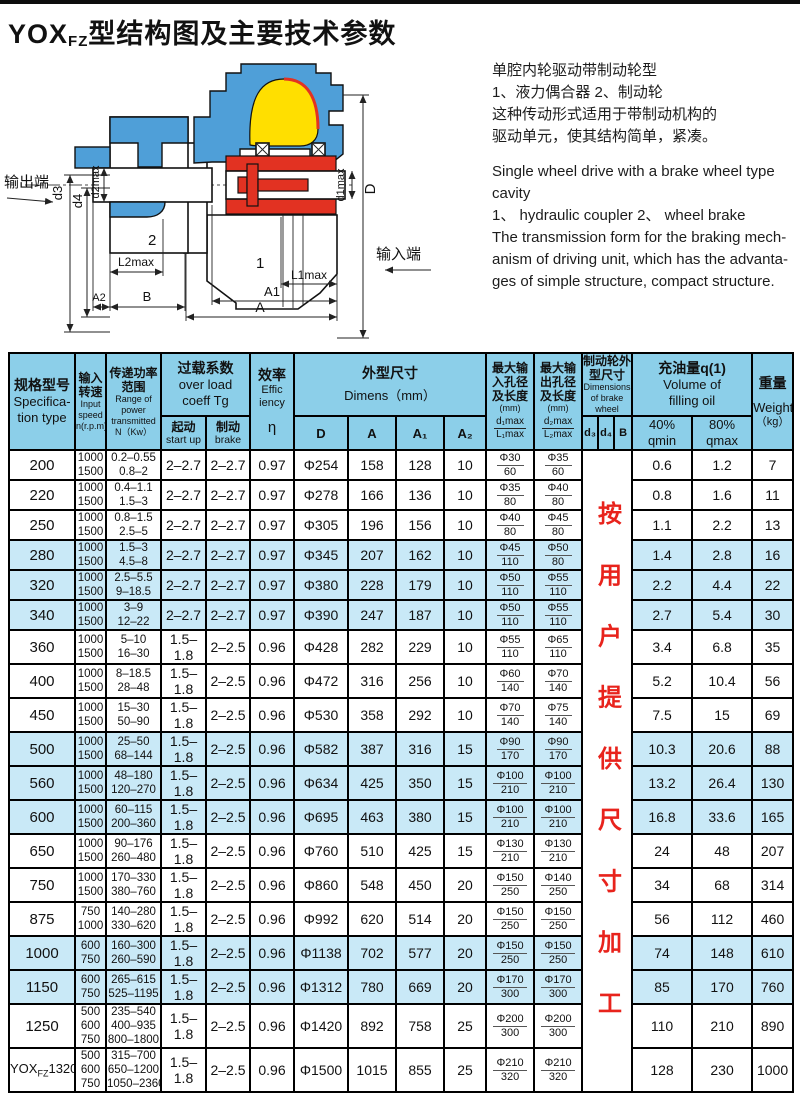 This screenshot has width=800, height=1093. Describe the element at coordinates (773, 465) in the screenshot. I see `cell-weight: 7` at that location.